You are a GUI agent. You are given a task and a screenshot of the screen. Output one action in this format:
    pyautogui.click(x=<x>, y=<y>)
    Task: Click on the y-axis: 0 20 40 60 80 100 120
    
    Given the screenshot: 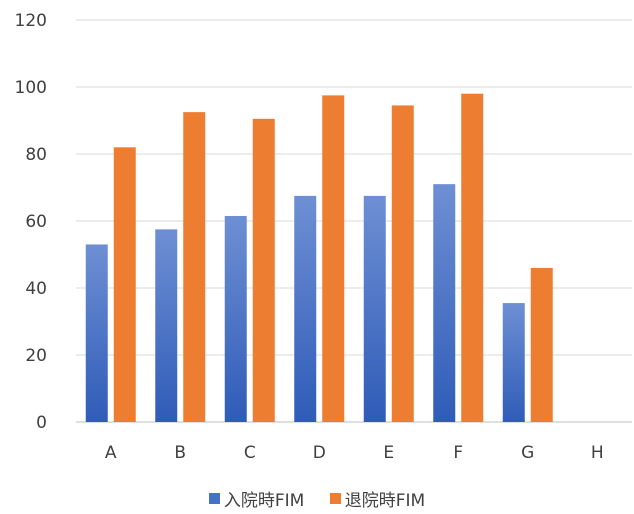 What is the action you would take?
    pyautogui.click(x=31, y=222)
    